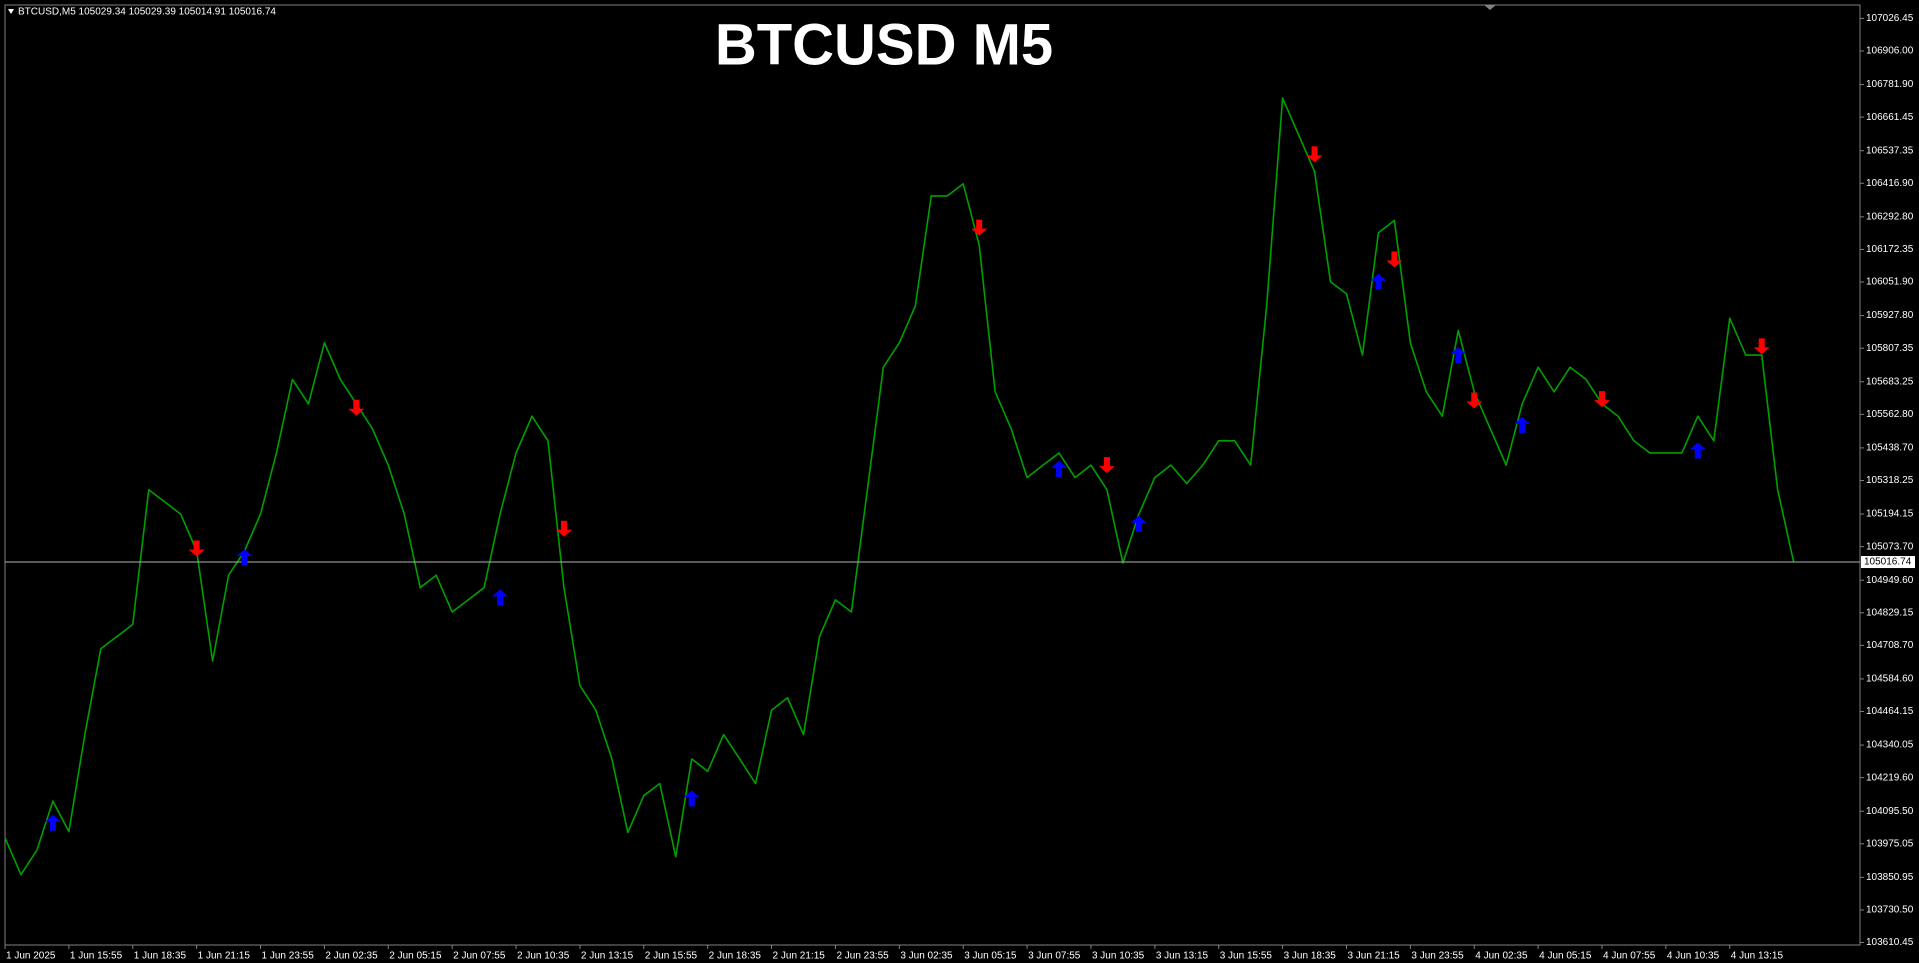  What do you see at coordinates (1118, 956) in the screenshot?
I see `x-tick-label: 3 Jun 10:35` at bounding box center [1118, 956].